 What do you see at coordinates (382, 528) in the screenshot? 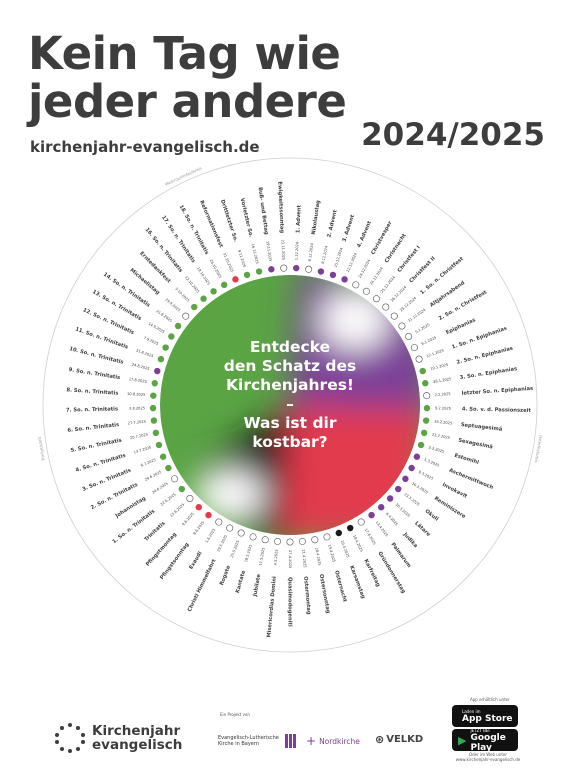
I see `day-date: 13.4.2025` at bounding box center [382, 528].